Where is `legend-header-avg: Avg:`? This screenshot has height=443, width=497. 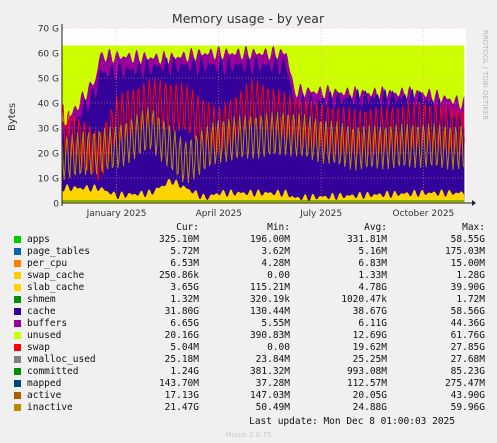
legend-header-avg: Avg: is located at coordinates (375, 227).